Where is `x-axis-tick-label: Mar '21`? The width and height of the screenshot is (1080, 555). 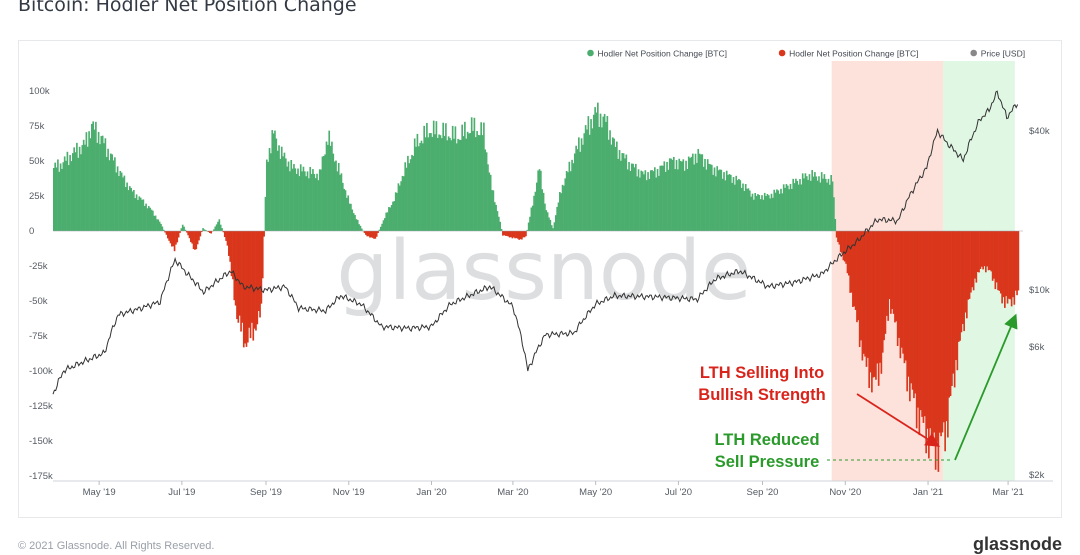 x-axis-tick-label: Mar '21 is located at coordinates (1007, 492).